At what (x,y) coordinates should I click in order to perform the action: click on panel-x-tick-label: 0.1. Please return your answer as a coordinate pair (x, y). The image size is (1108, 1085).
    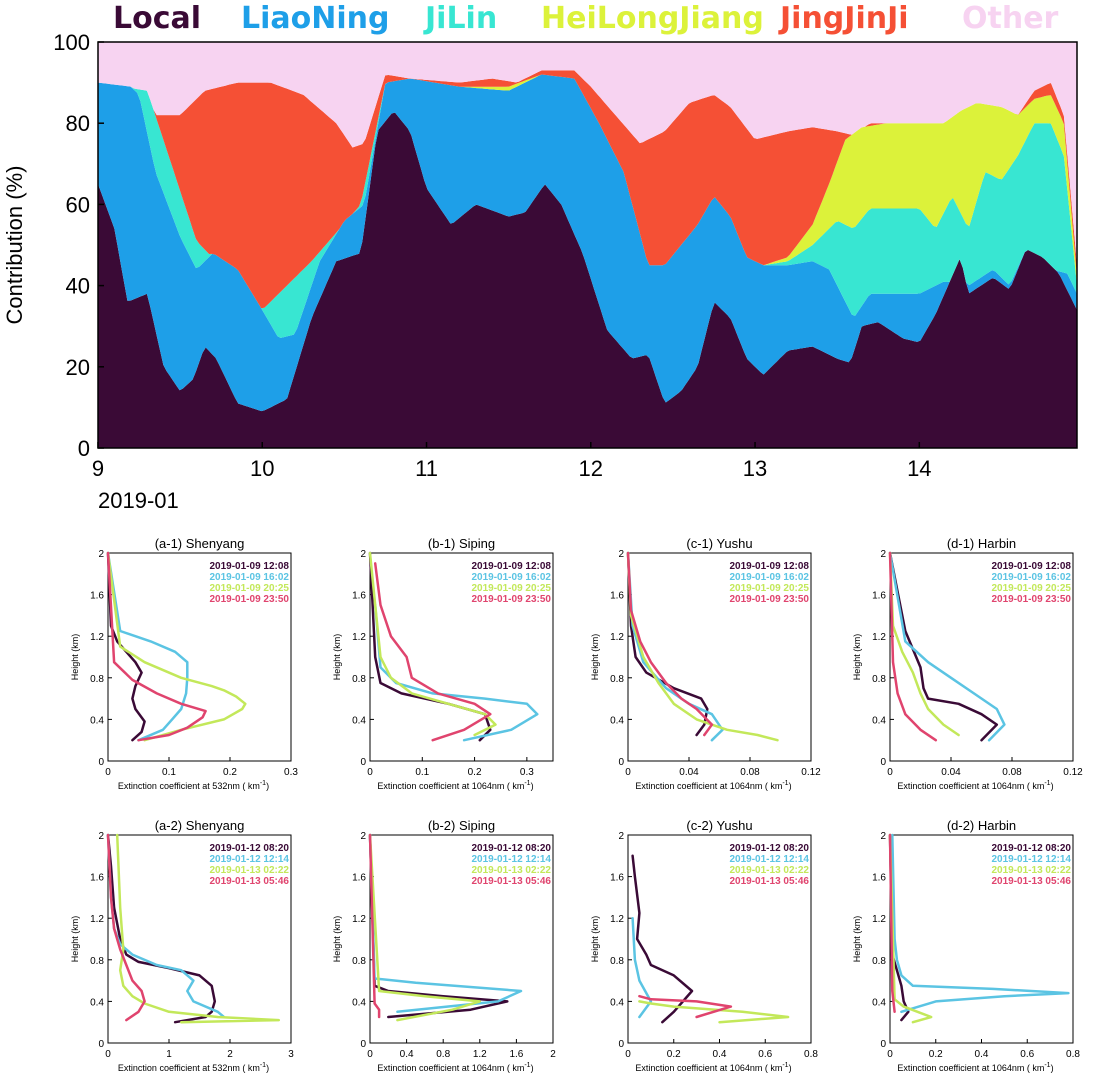
    Looking at the image, I should click on (422, 772).